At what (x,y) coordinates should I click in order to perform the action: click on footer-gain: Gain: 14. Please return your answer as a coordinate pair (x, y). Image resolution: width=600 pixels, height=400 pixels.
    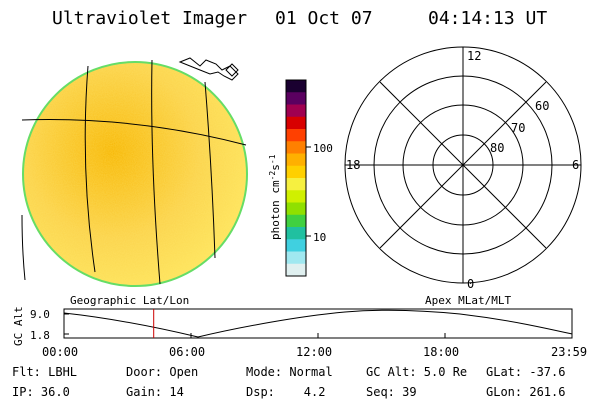
    Looking at the image, I should click on (155, 392).